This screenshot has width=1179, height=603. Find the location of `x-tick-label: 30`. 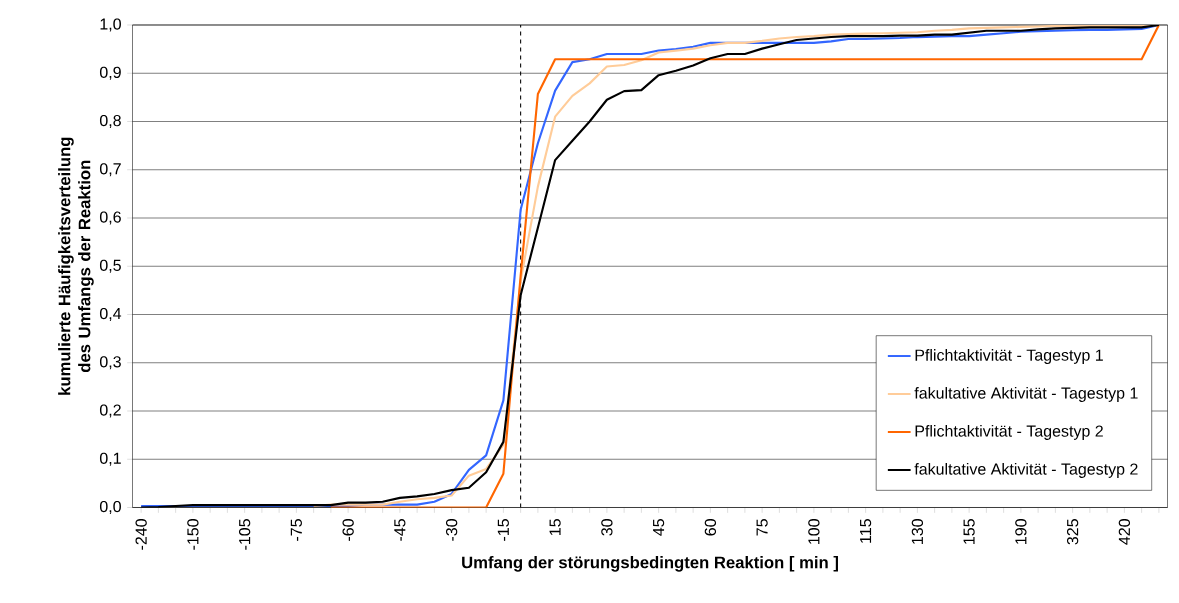

x-tick-label: 30 is located at coordinates (607, 527).